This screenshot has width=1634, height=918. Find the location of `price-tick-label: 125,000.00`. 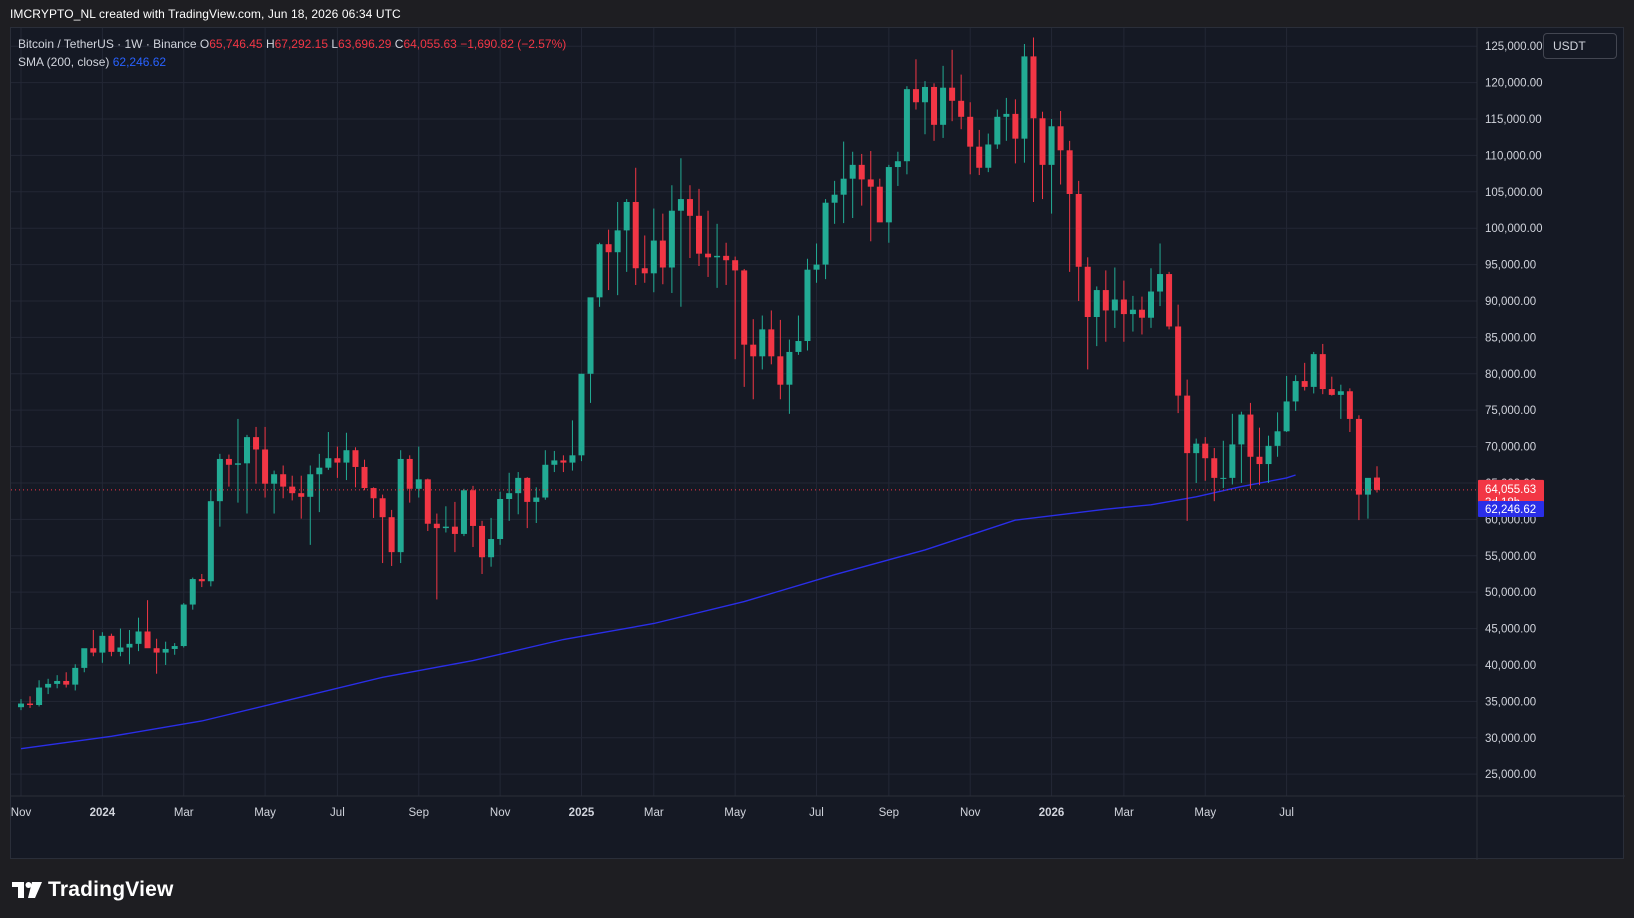

price-tick-label: 125,000.00 is located at coordinates (1514, 47).